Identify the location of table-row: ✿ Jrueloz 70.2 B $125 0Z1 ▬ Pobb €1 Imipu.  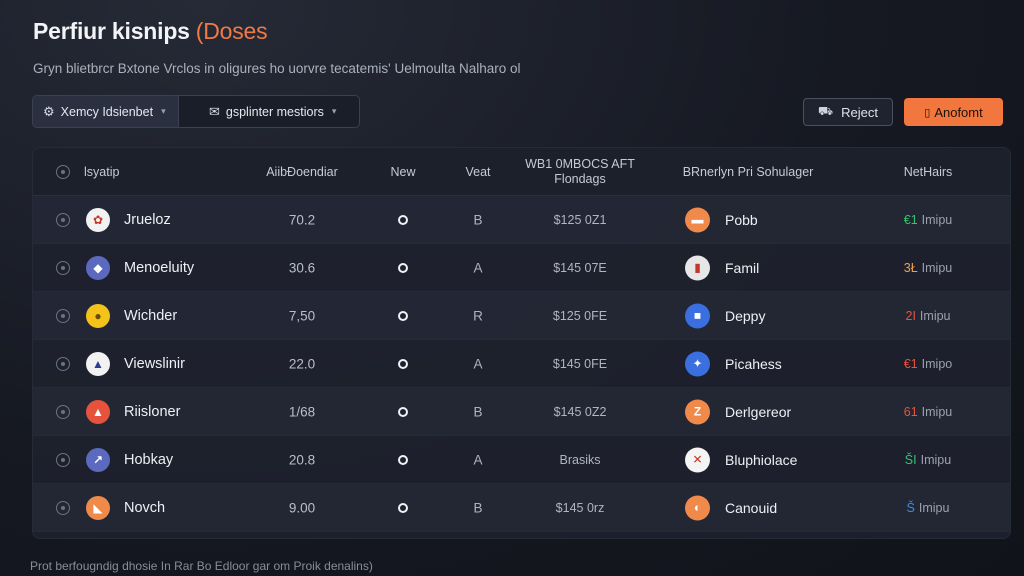
(521, 220).